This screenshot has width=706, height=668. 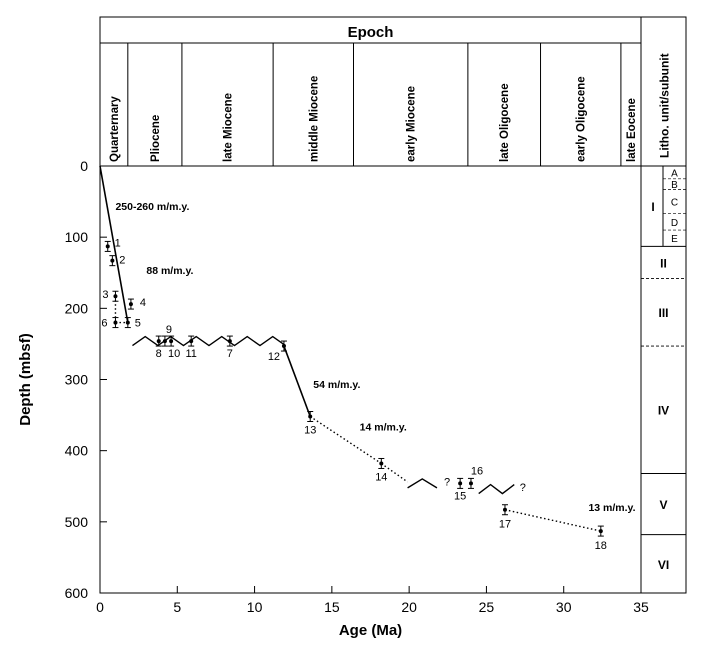 What do you see at coordinates (663, 313) in the screenshot?
I see `litho-unit-label: III` at bounding box center [663, 313].